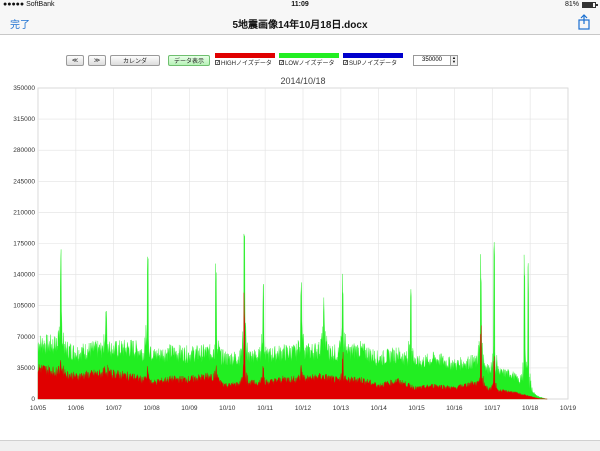  I want to click on carrier-label: ●●●●● SoftBank, so click(29, 4).